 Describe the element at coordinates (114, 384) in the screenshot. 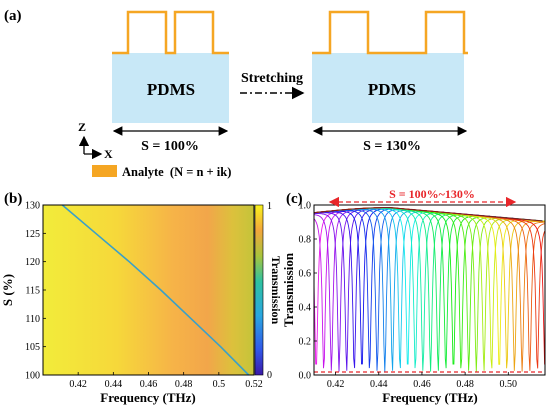

I see `heatmap-x-tick-label: 0.44` at that location.